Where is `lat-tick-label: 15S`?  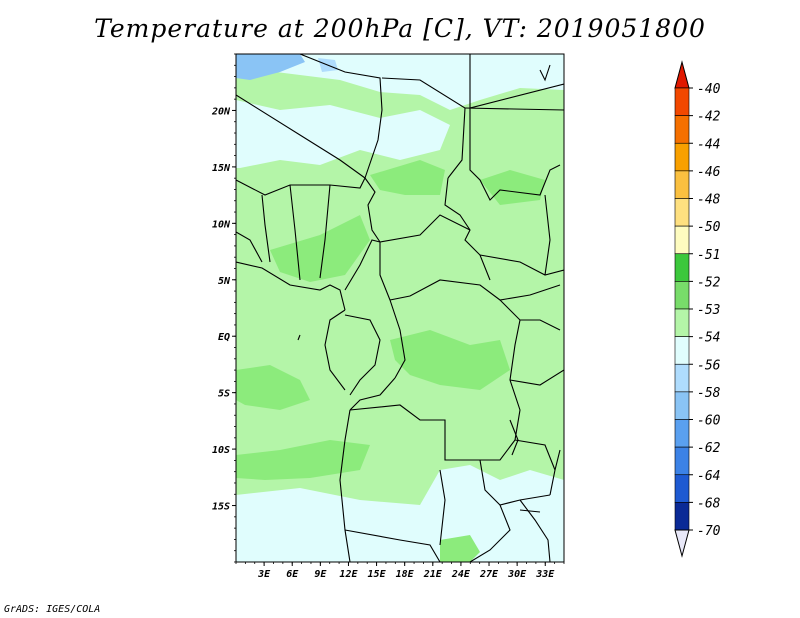 lat-tick-label: 15S is located at coordinates (221, 507).